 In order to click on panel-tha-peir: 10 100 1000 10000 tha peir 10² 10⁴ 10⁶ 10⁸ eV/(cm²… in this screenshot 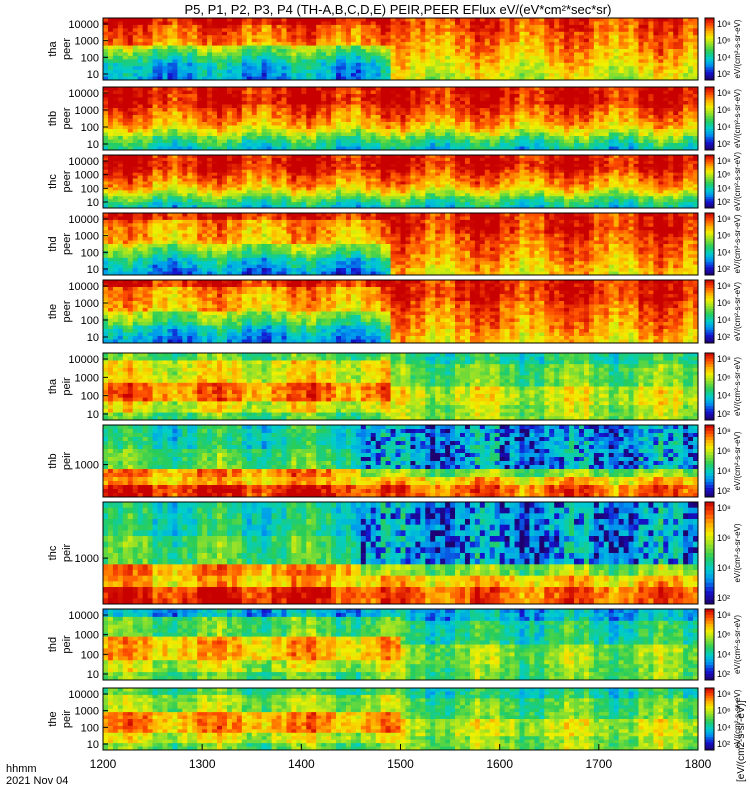, I will do `click(394, 386)`.